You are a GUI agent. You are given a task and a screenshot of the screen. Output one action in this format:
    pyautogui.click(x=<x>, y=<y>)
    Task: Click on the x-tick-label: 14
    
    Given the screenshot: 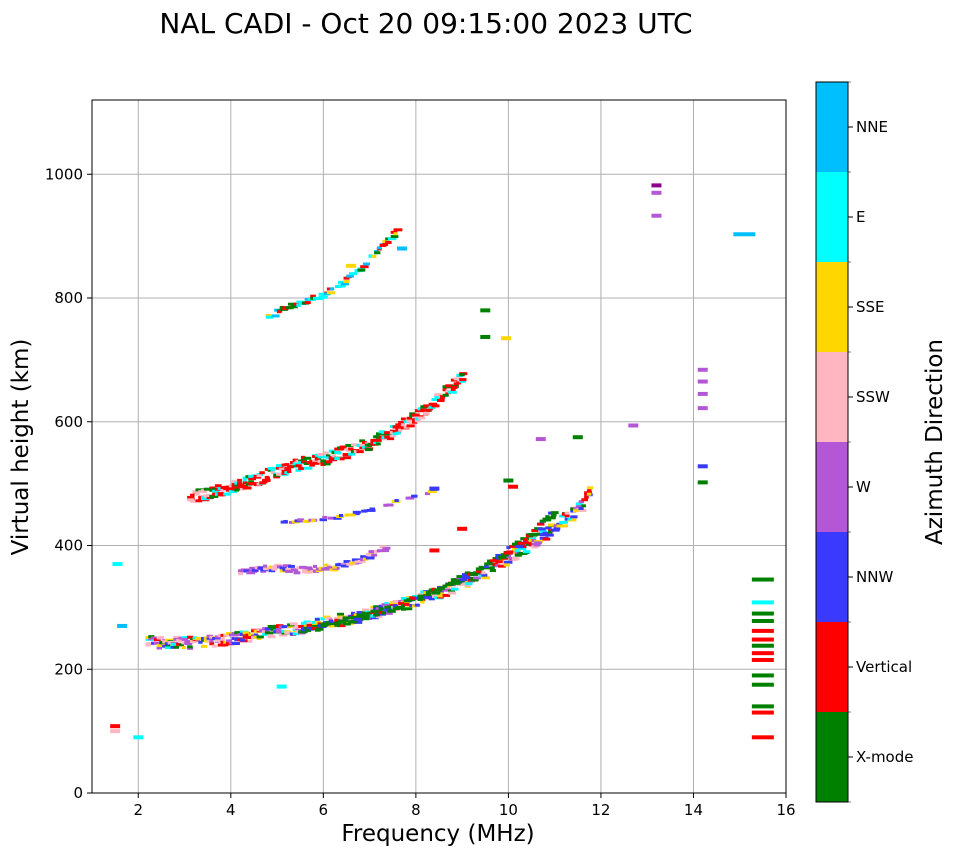 What is the action you would take?
    pyautogui.click(x=693, y=810)
    